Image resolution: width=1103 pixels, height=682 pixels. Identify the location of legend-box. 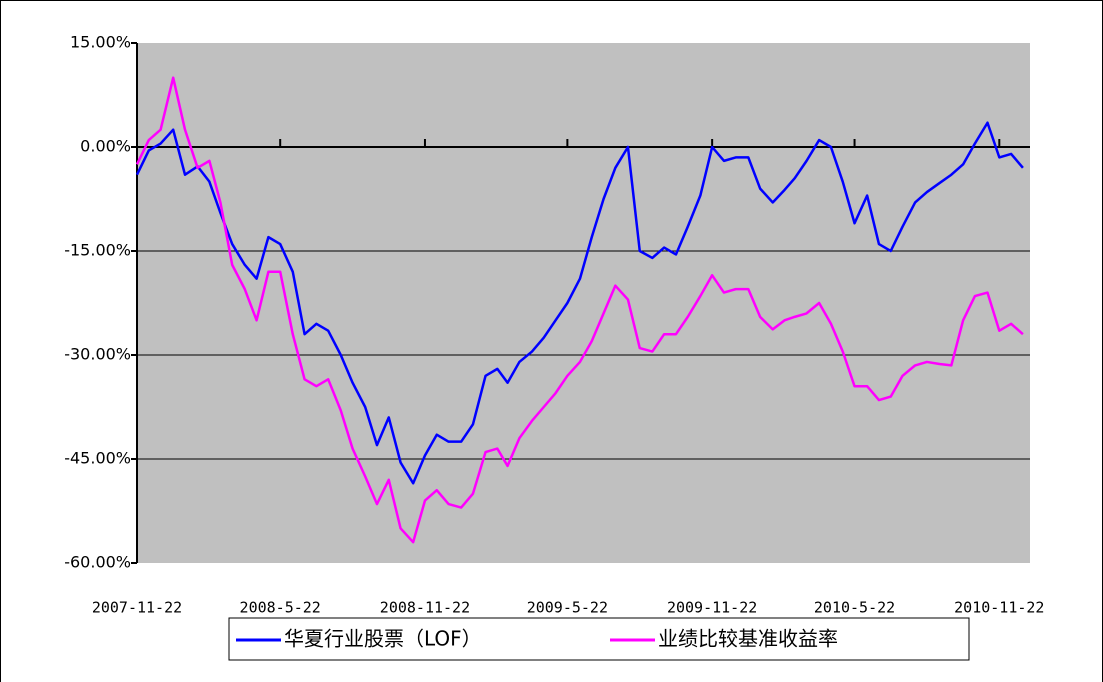
(599, 639).